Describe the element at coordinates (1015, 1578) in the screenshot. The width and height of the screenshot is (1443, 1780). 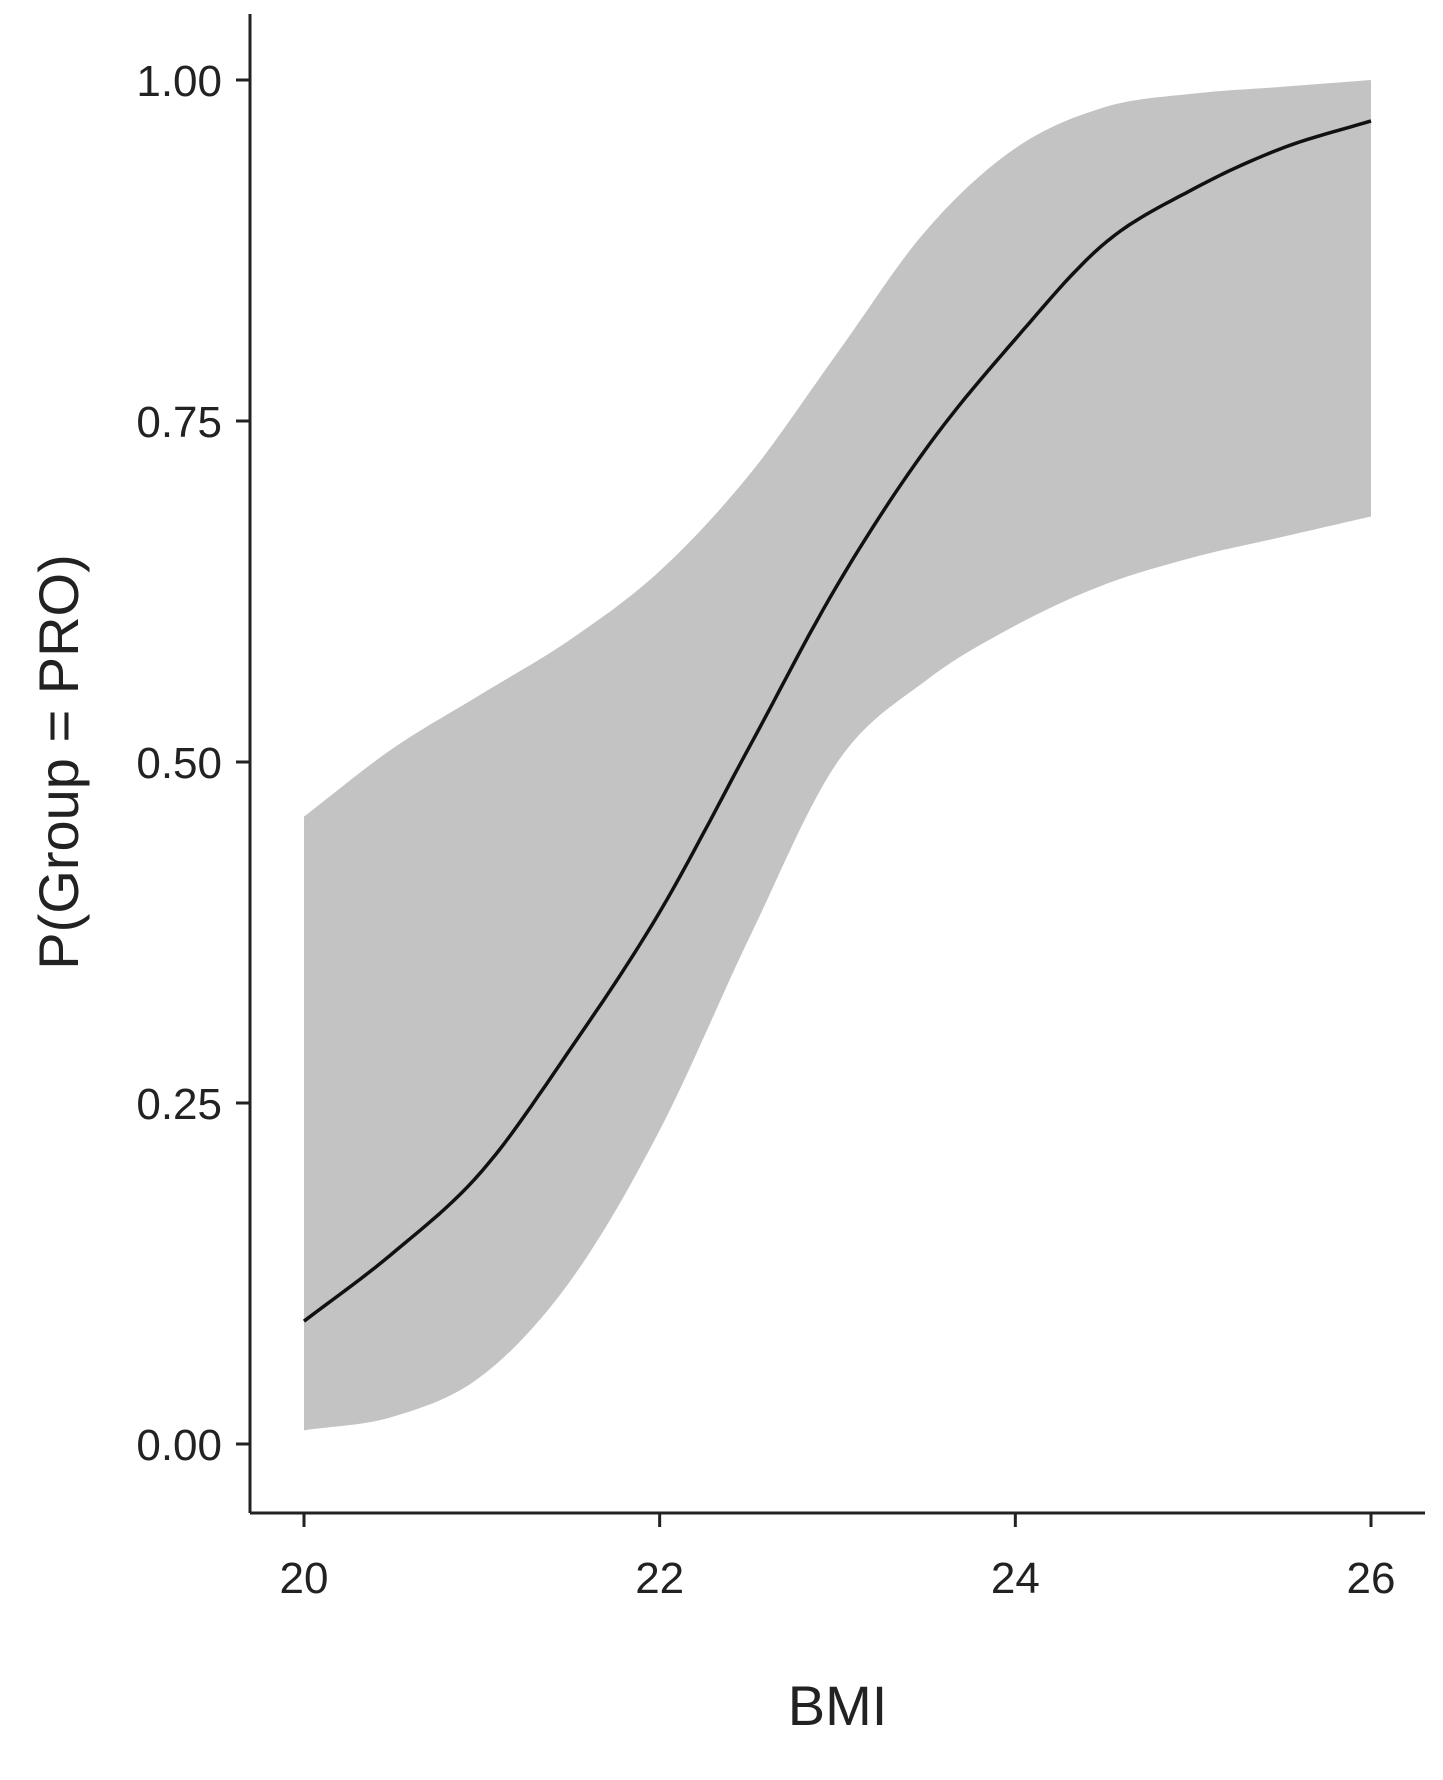
I see `x-tick-label: 24` at that location.